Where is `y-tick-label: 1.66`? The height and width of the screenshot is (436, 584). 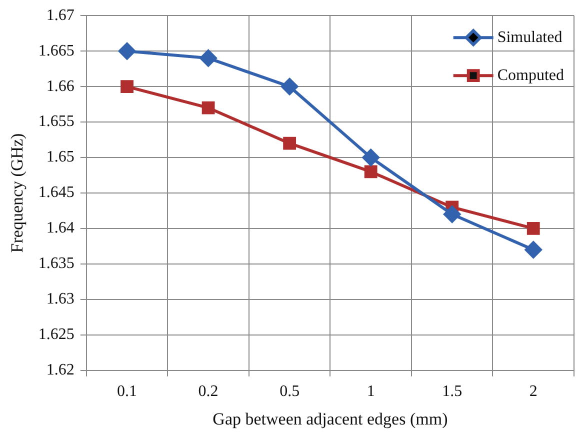 y-tick-label: 1.66 is located at coordinates (60, 86).